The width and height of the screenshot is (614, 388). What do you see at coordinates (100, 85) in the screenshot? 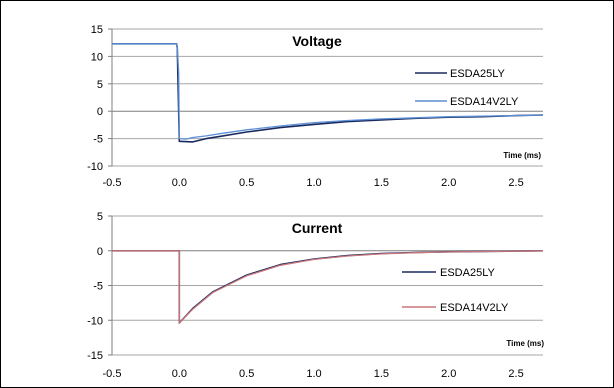
I see `voltage-y-tick-label: 5` at bounding box center [100, 85].